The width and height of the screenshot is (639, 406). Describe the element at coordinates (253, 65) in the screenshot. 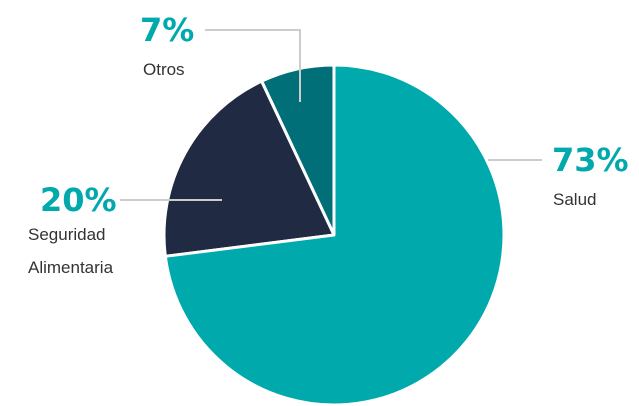

I see `leader-line` at that location.